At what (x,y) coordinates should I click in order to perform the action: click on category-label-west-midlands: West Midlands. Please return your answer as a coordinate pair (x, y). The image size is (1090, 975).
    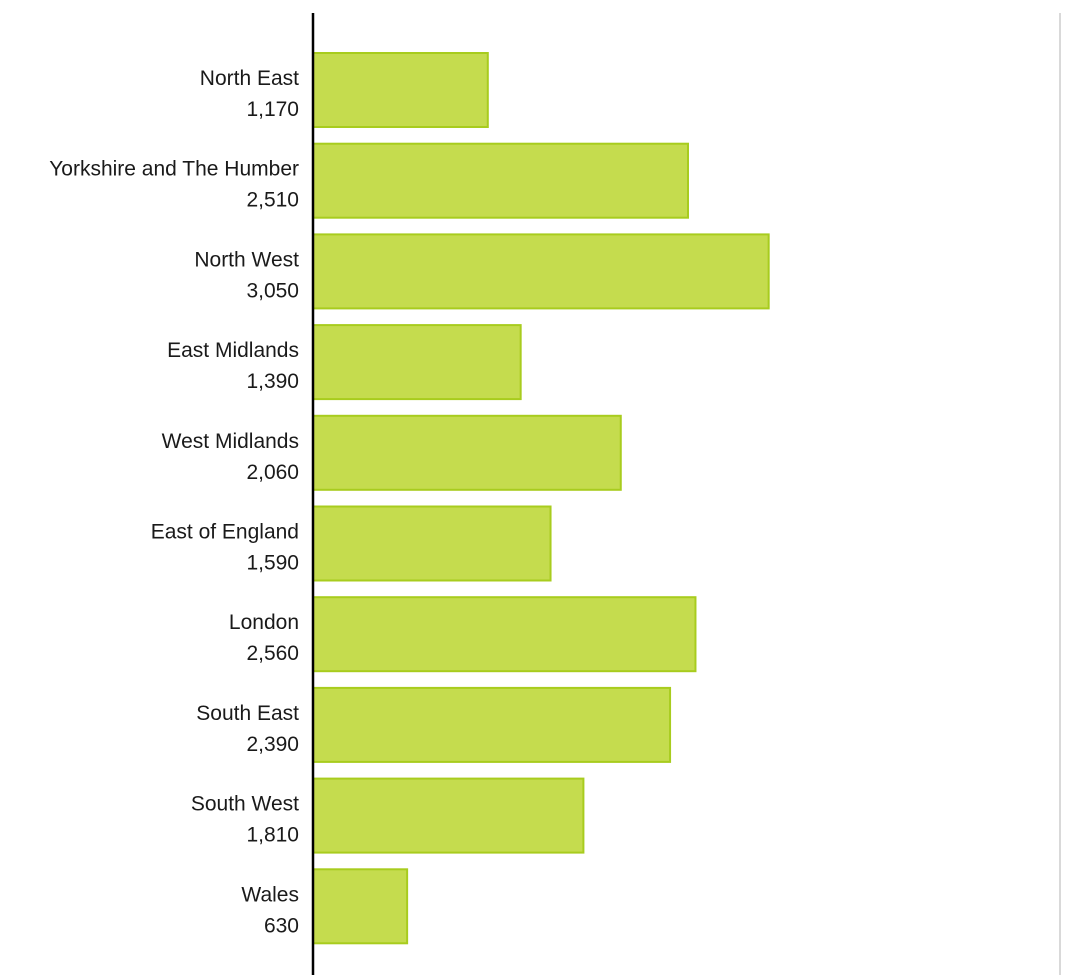
    Looking at the image, I should click on (230, 441).